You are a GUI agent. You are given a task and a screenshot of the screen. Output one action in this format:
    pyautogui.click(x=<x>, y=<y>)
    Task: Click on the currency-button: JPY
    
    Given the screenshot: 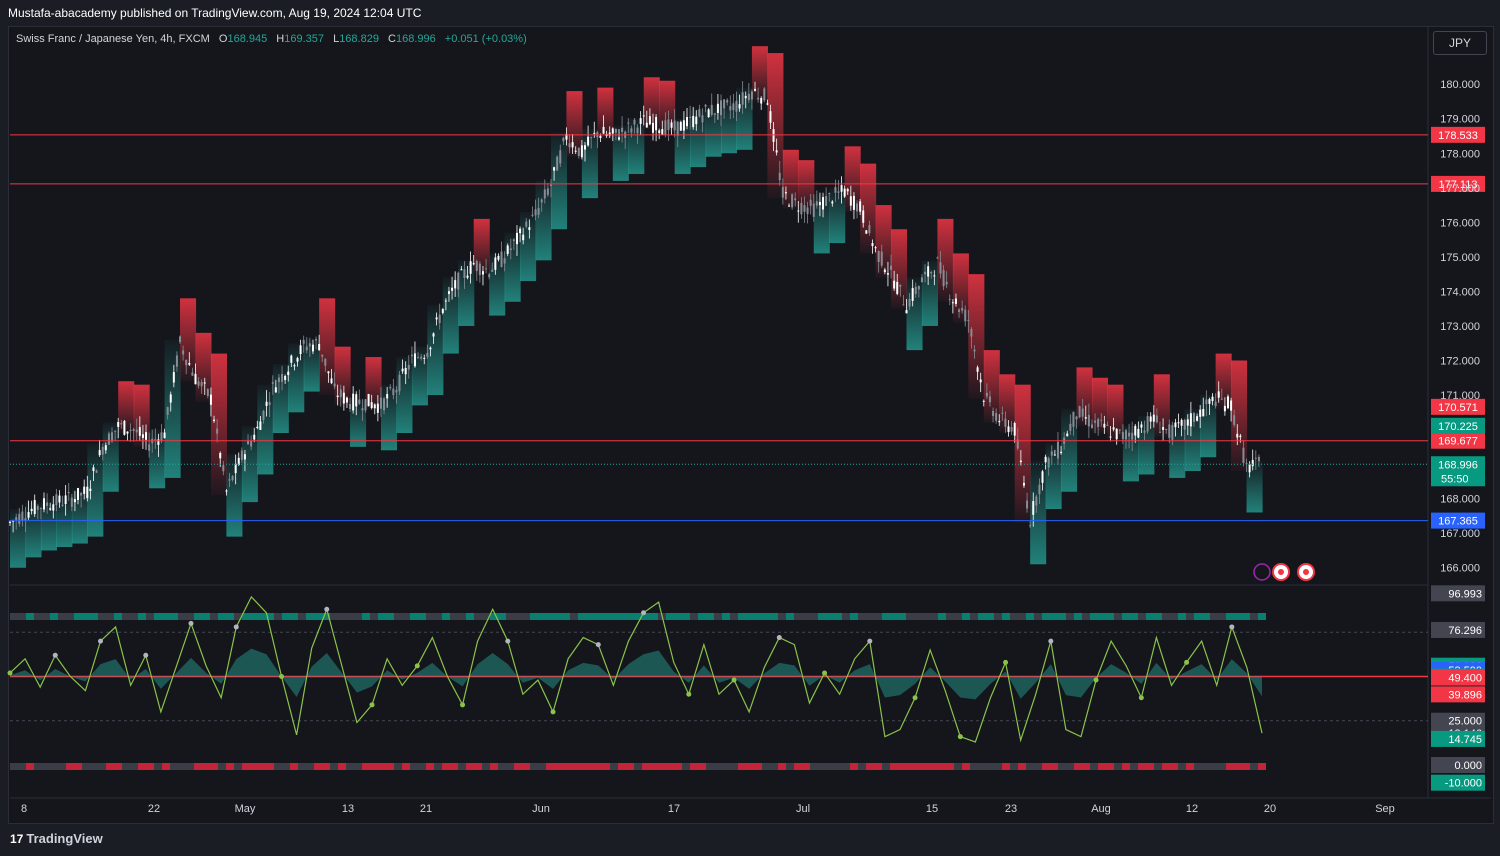 What is the action you would take?
    pyautogui.click(x=1460, y=43)
    